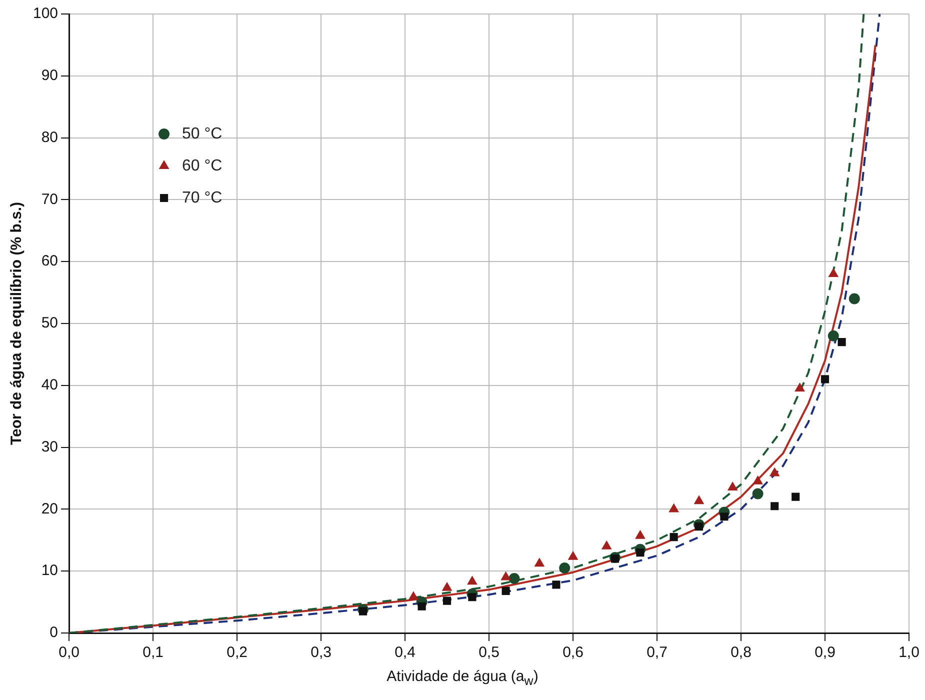 The image size is (925, 700). Describe the element at coordinates (17, 324) in the screenshot. I see `y-axis-title: Teor de água de equilíbrio (% b.s.)` at that location.